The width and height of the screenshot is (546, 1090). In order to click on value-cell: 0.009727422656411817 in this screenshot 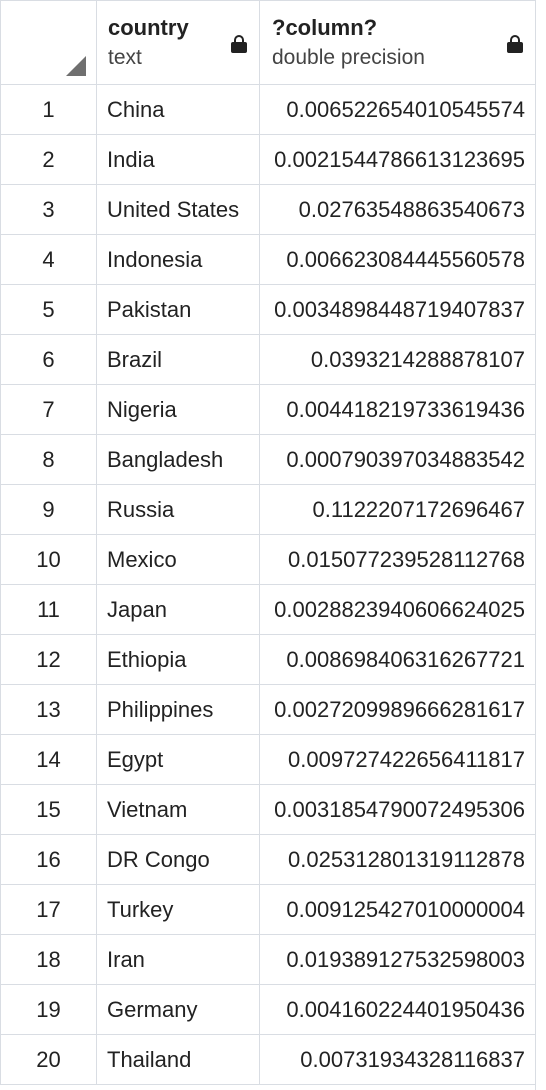, I will do `click(398, 760)`.